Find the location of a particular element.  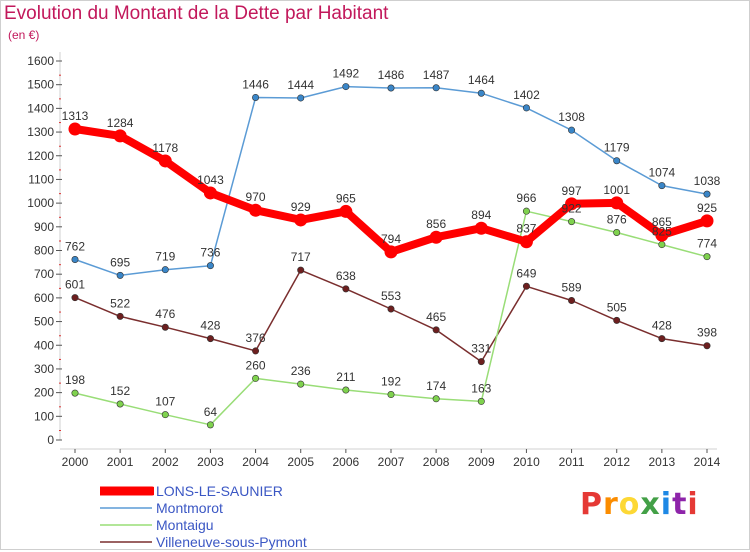

y-tick-label: 1400 is located at coordinates (40, 108).